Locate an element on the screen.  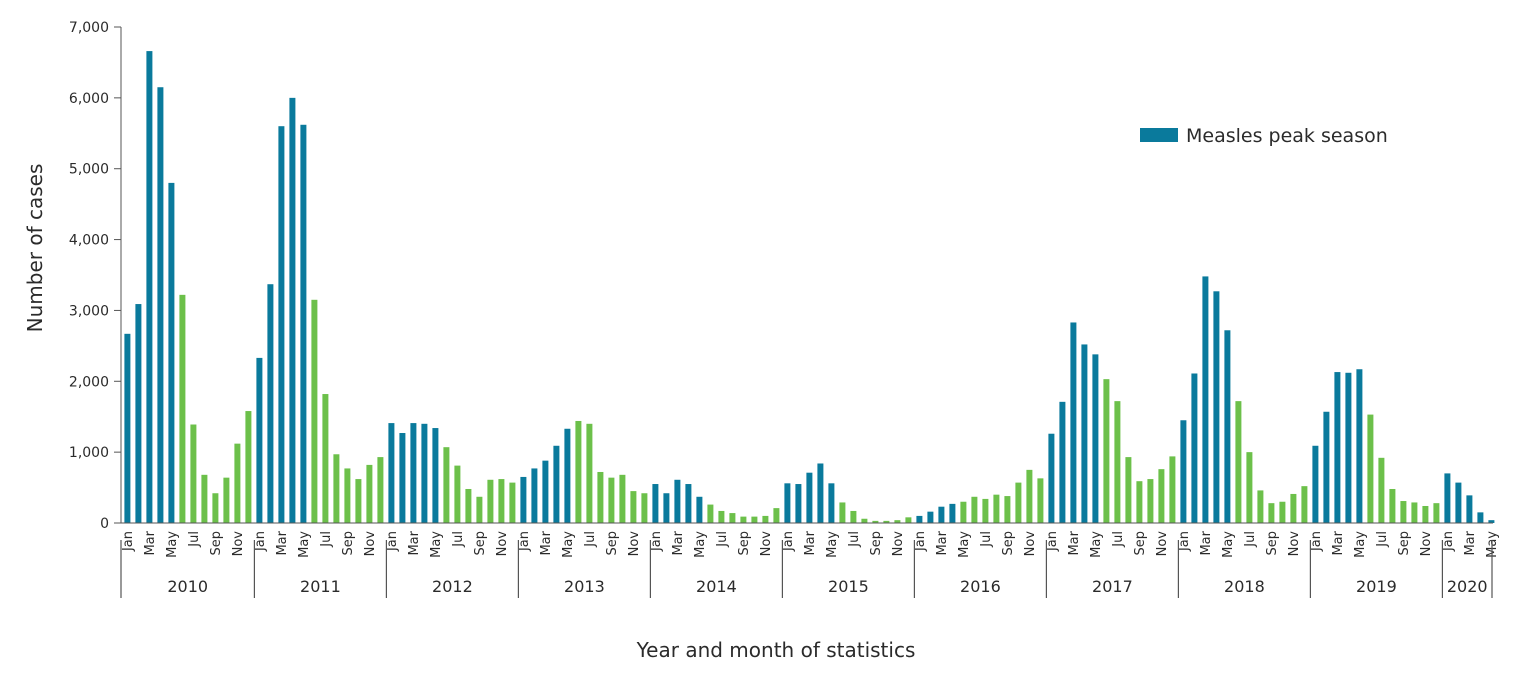
bar-2017-aug is located at coordinates (1128, 490).